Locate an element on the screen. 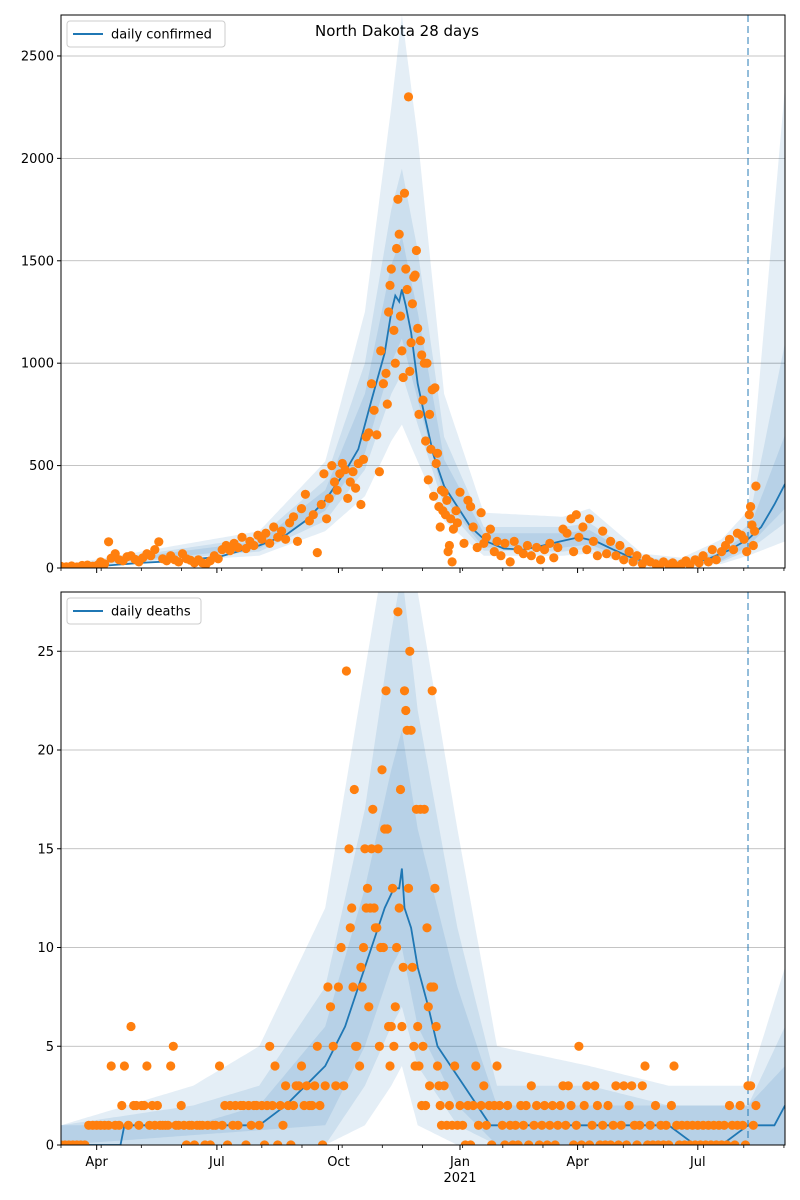 This screenshot has width=800, height=1200. x-tick-label: Apr is located at coordinates (96, 1162).